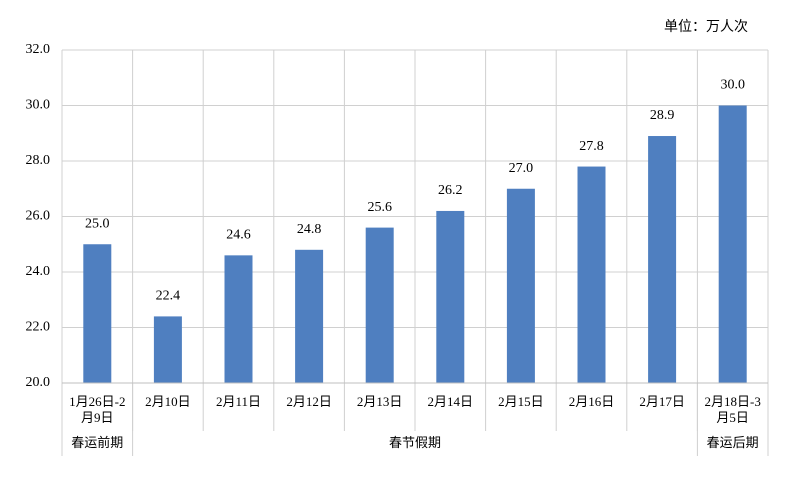 The width and height of the screenshot is (790, 486). I want to click on data-label: 30.0, so click(732, 85).